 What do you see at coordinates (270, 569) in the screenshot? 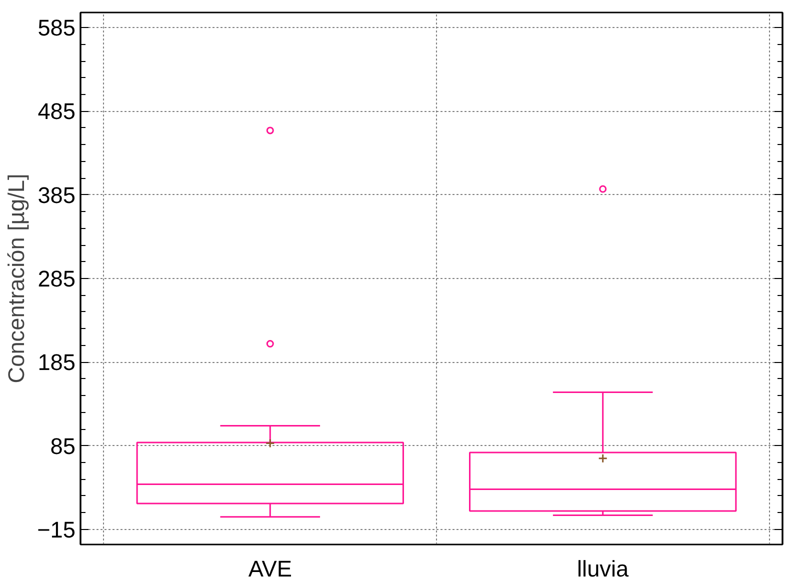
I see `x-tick-label: AVE` at bounding box center [270, 569].